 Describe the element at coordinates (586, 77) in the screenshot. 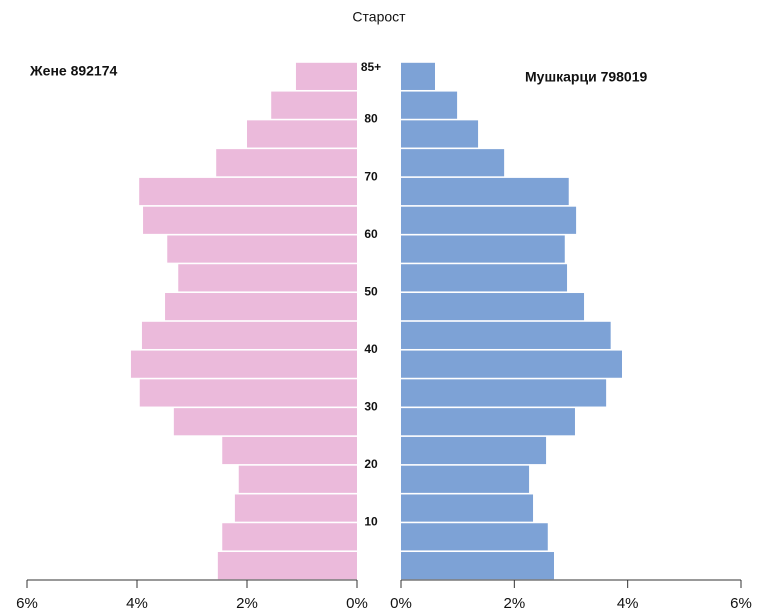

I see `legend-label: Мушкарци 798019` at that location.